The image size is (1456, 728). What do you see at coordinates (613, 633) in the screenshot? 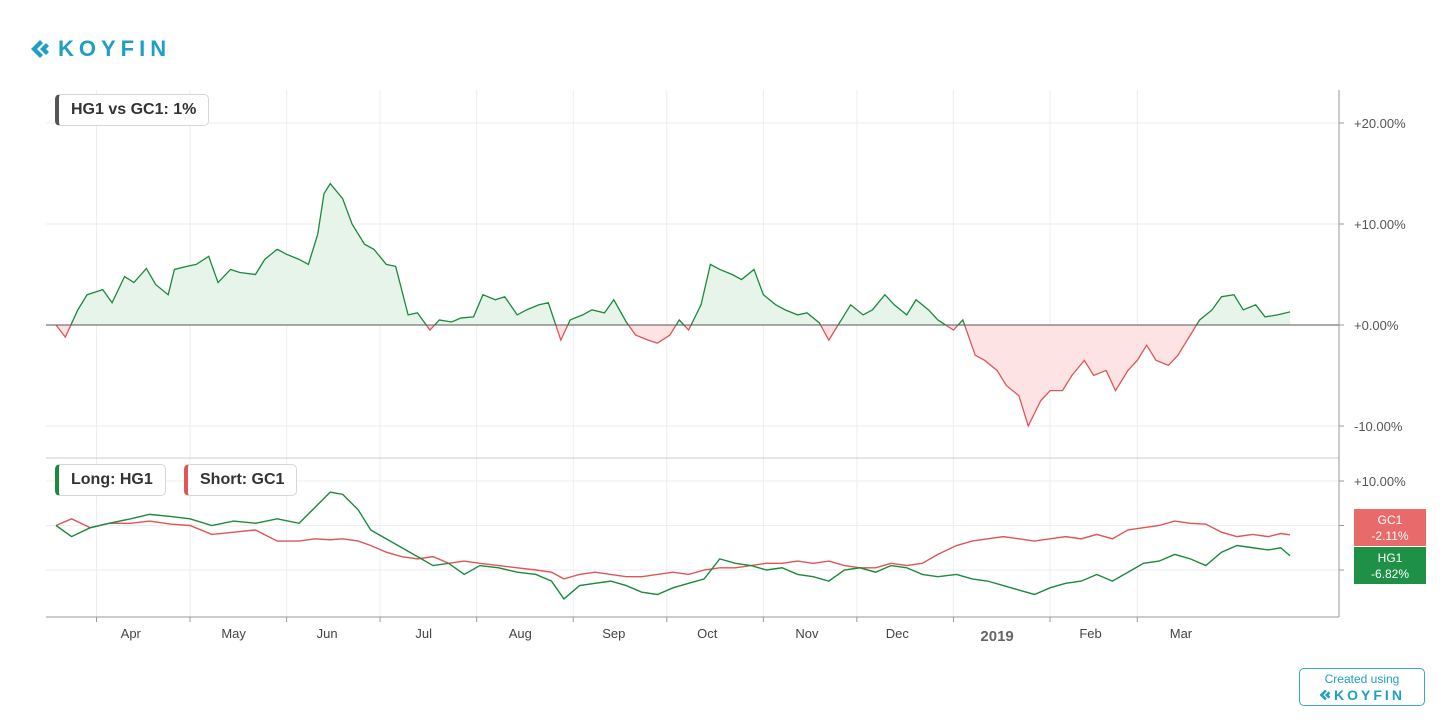
I see `x-axis-label: Sep` at bounding box center [613, 633].